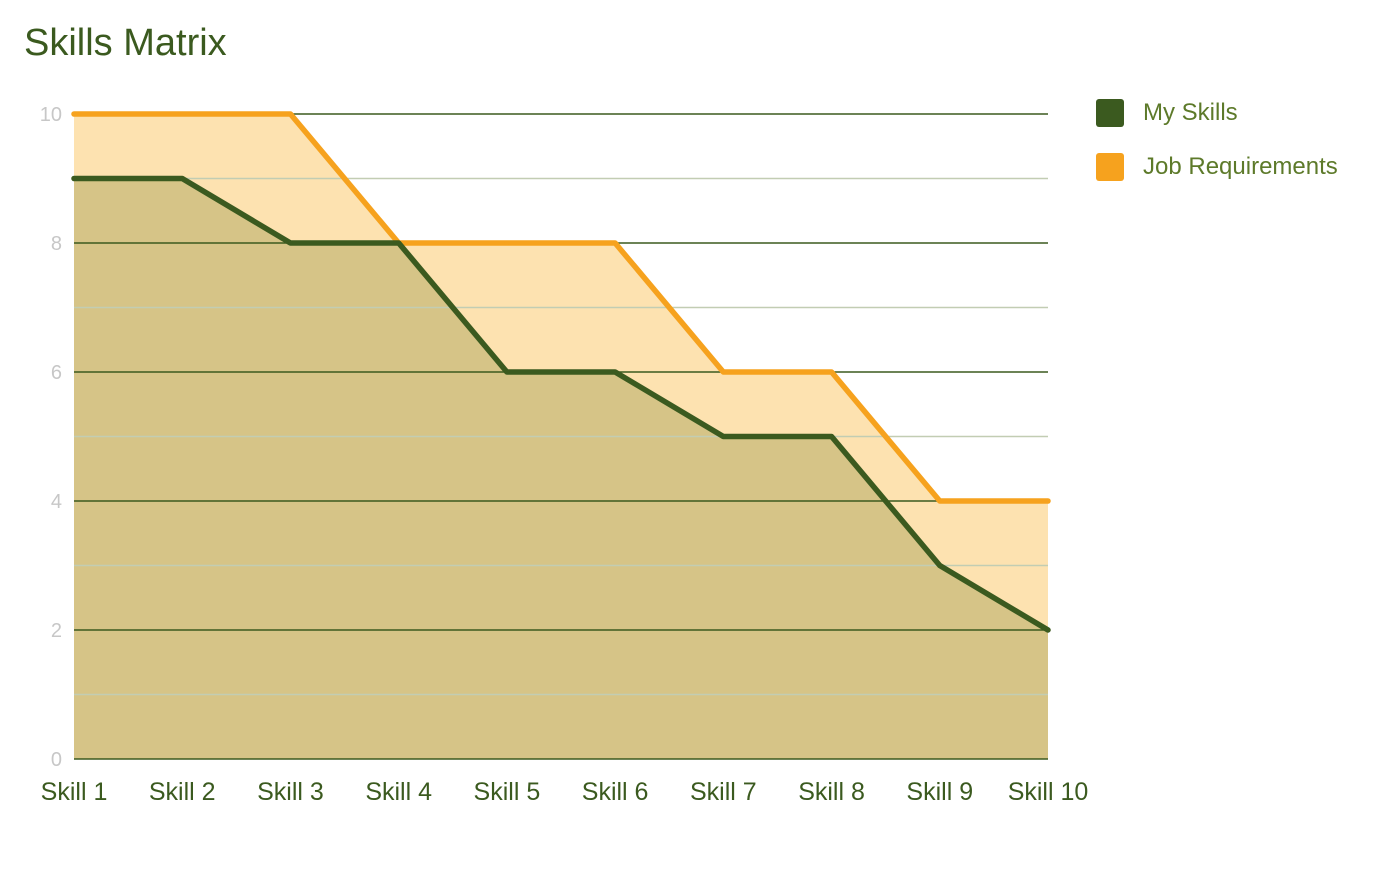 The image size is (1390, 880). I want to click on legend-label-job-requirements: Job Requirements, so click(1240, 166).